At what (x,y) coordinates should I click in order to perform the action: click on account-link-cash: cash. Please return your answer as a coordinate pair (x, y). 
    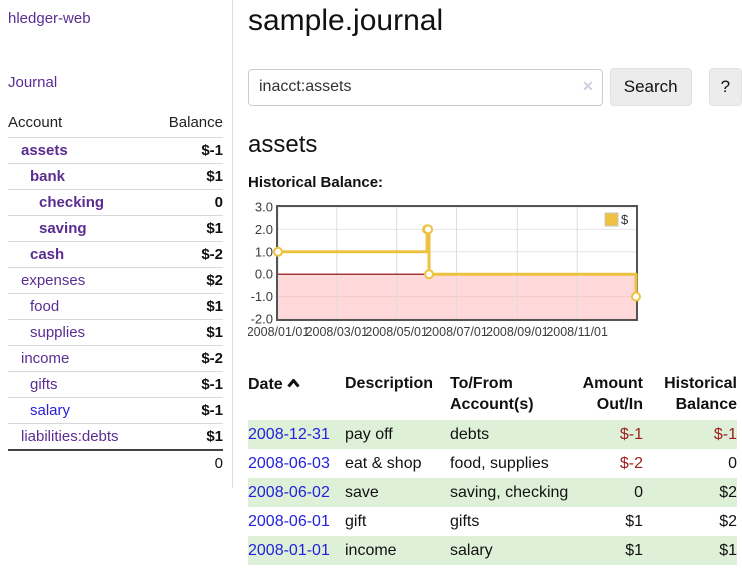
    Looking at the image, I should click on (47, 254).